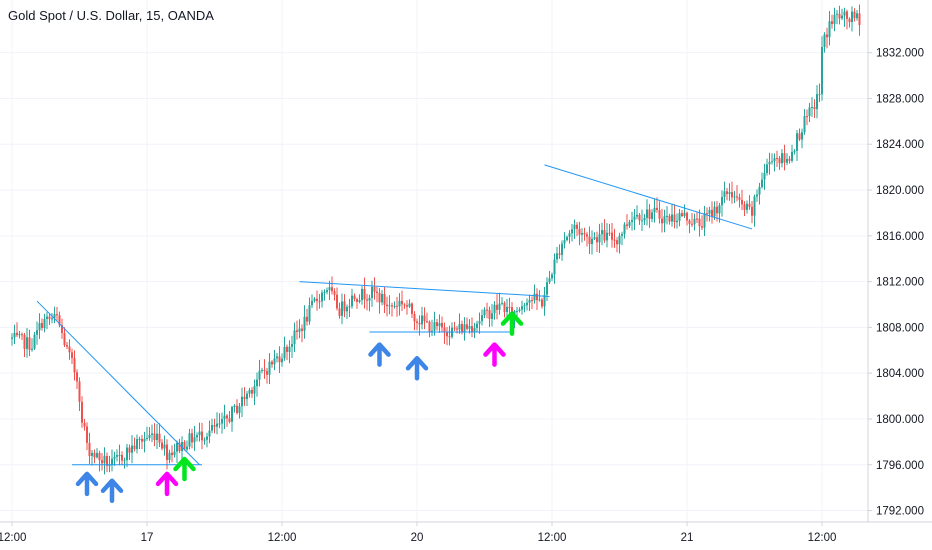 This screenshot has width=932, height=550. Describe the element at coordinates (900, 328) in the screenshot. I see `price-tick-label: 1808.000` at that location.